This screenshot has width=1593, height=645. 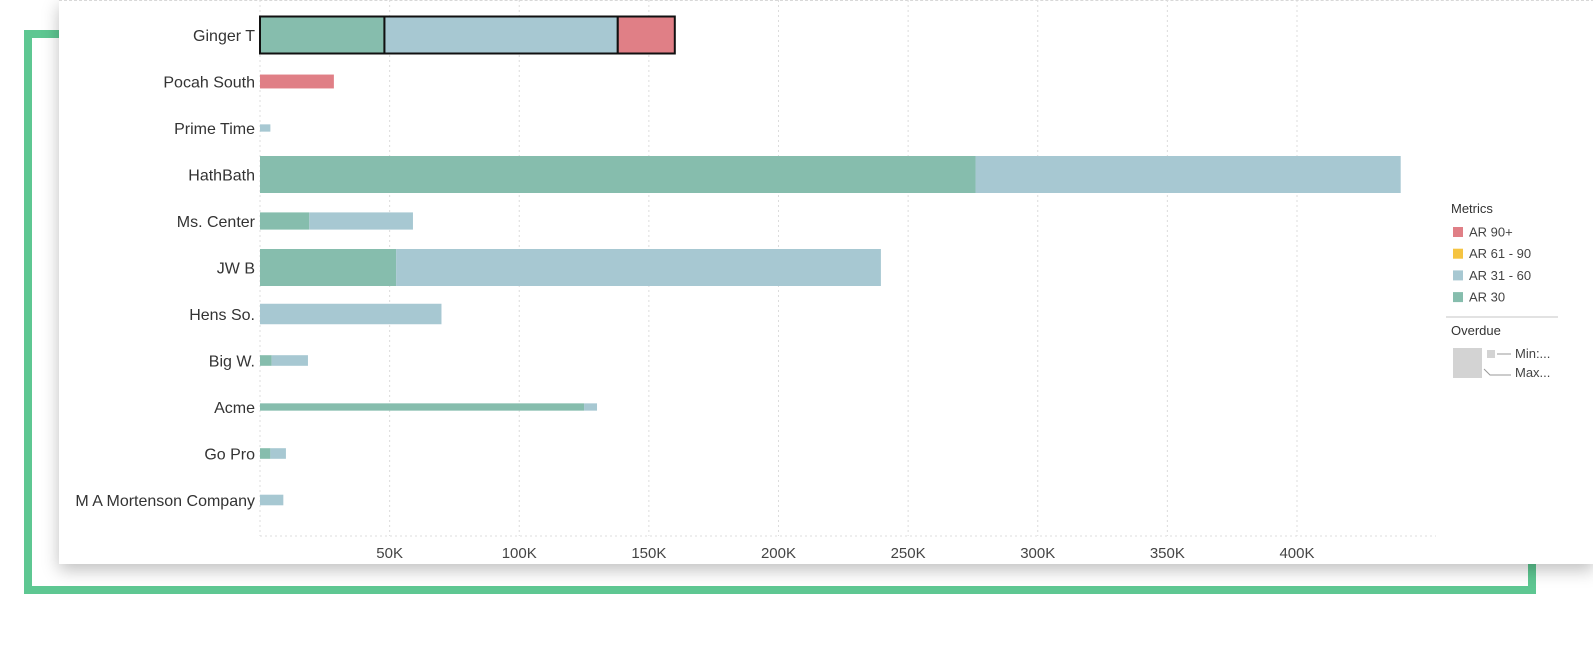 What do you see at coordinates (229, 455) in the screenshot?
I see `category-label: Go Pro` at bounding box center [229, 455].